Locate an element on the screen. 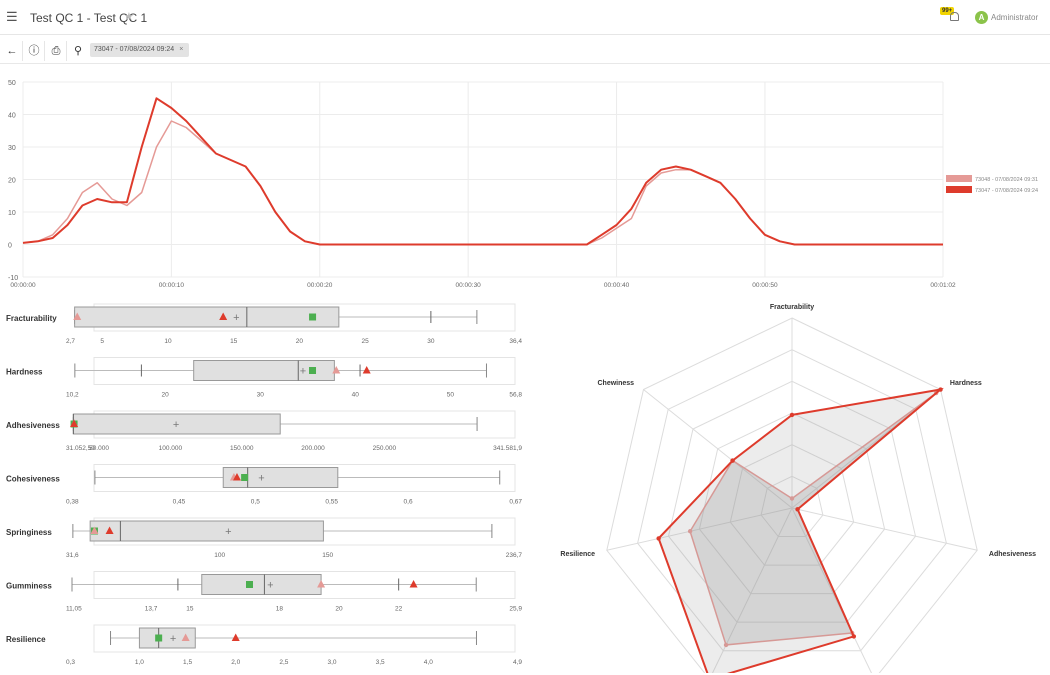  axis-tick-label: 100.000 is located at coordinates (171, 448).